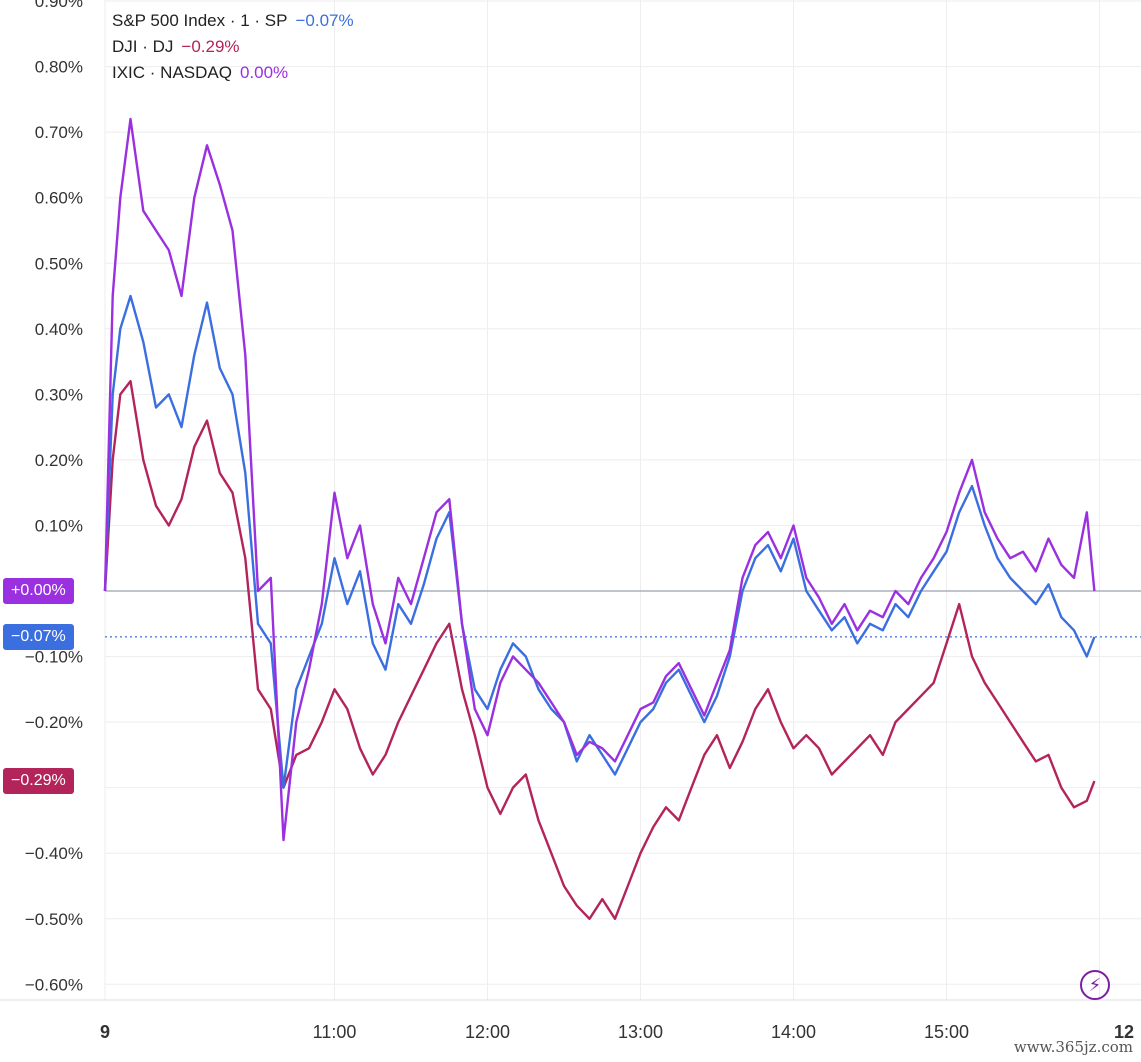  I want to click on legend-label: S&P 500 Index · 1 · SP, so click(200, 20).